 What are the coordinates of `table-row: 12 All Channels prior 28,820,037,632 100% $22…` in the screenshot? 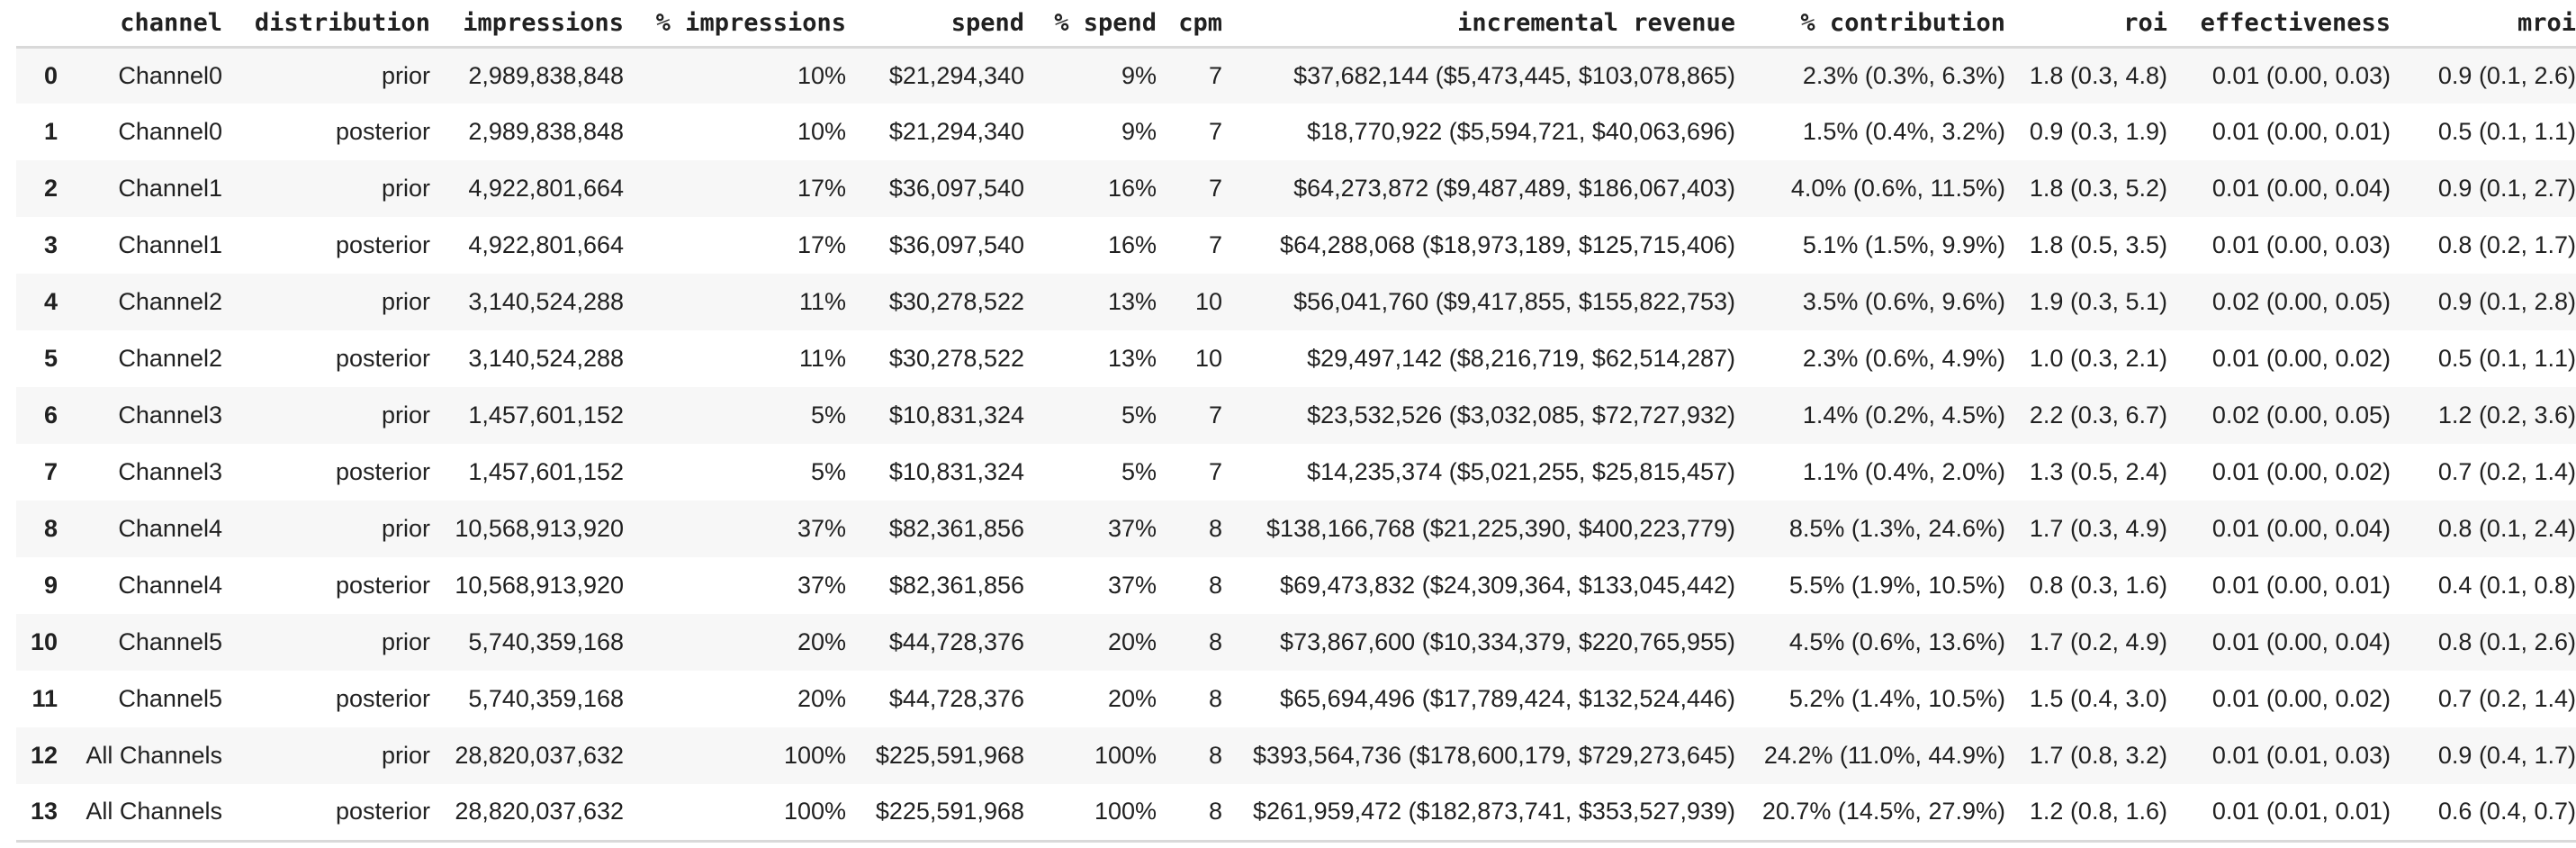 It's located at (1296, 755).